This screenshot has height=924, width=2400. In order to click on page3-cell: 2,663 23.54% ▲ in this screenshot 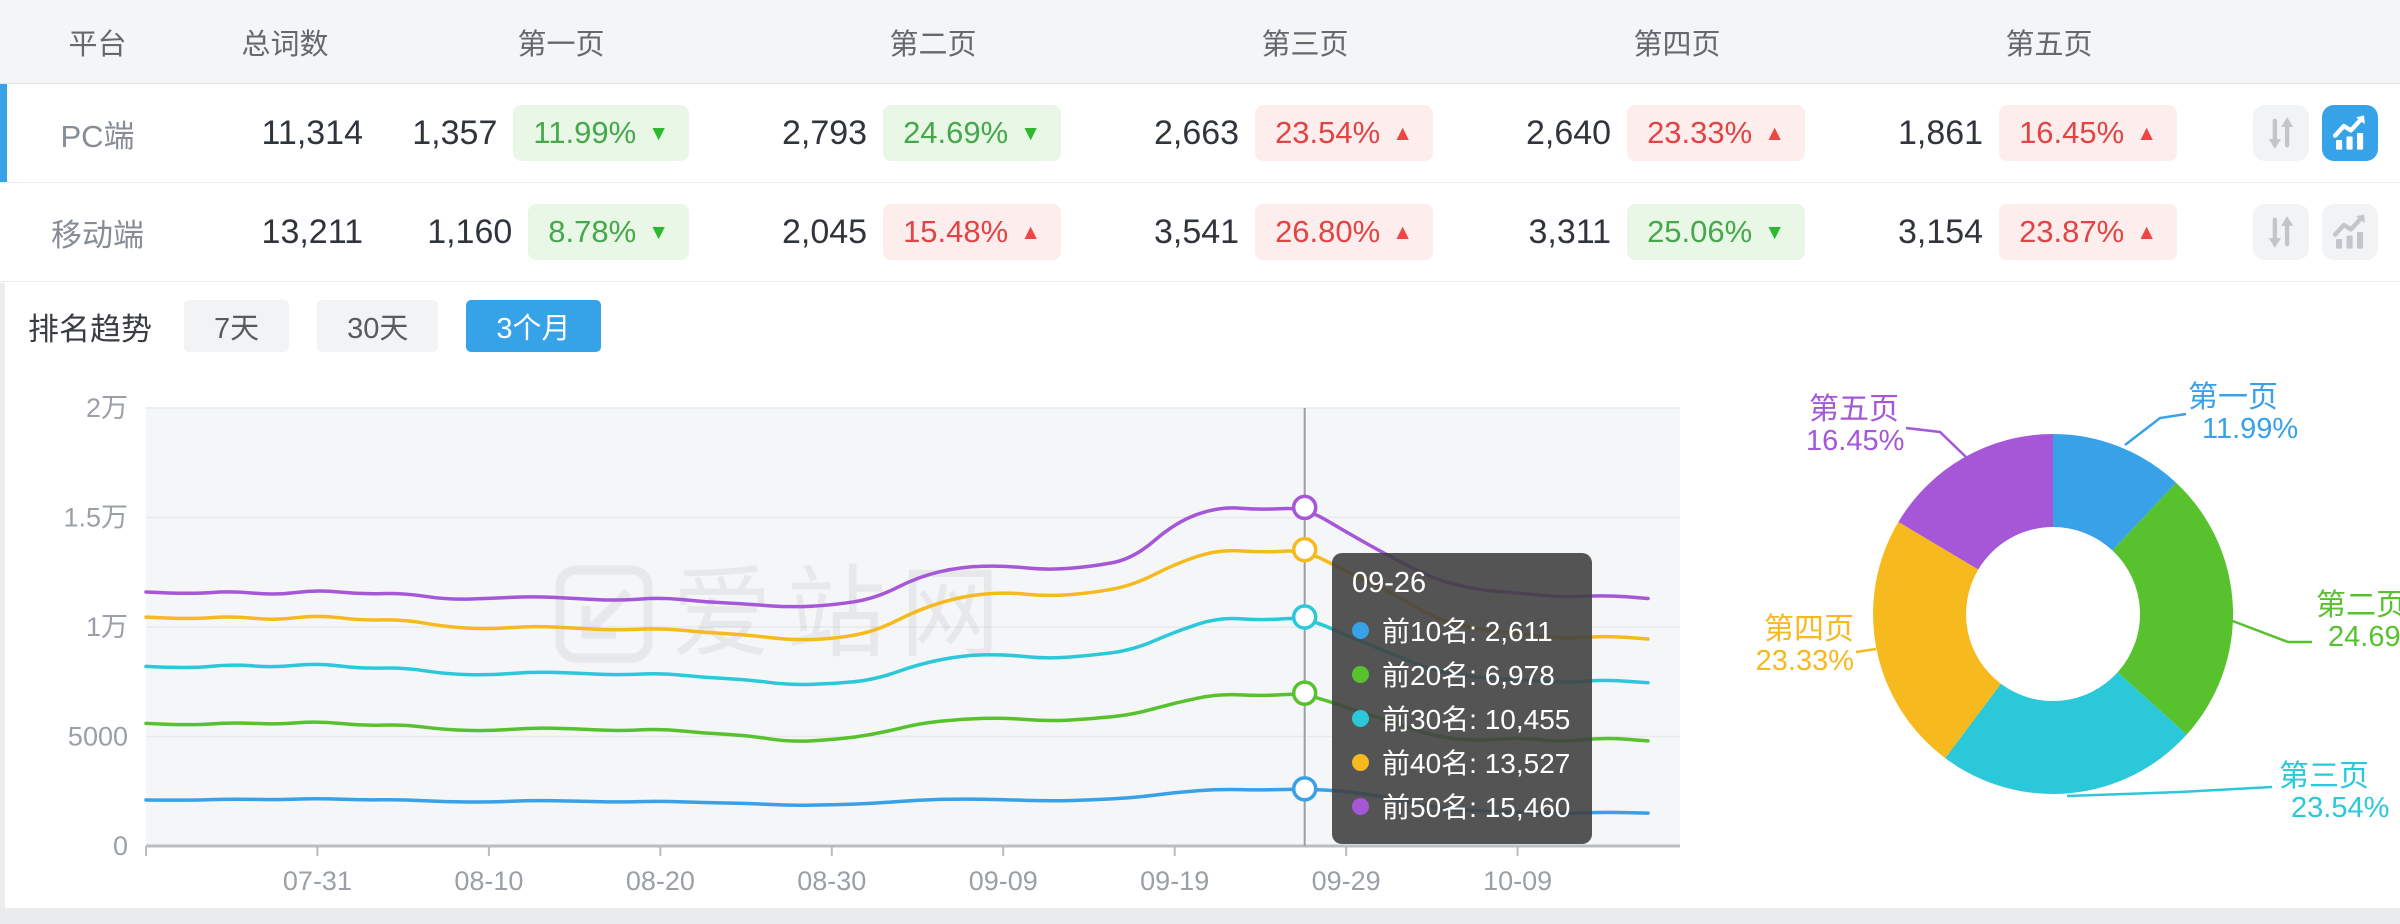, I will do `click(1305, 133)`.